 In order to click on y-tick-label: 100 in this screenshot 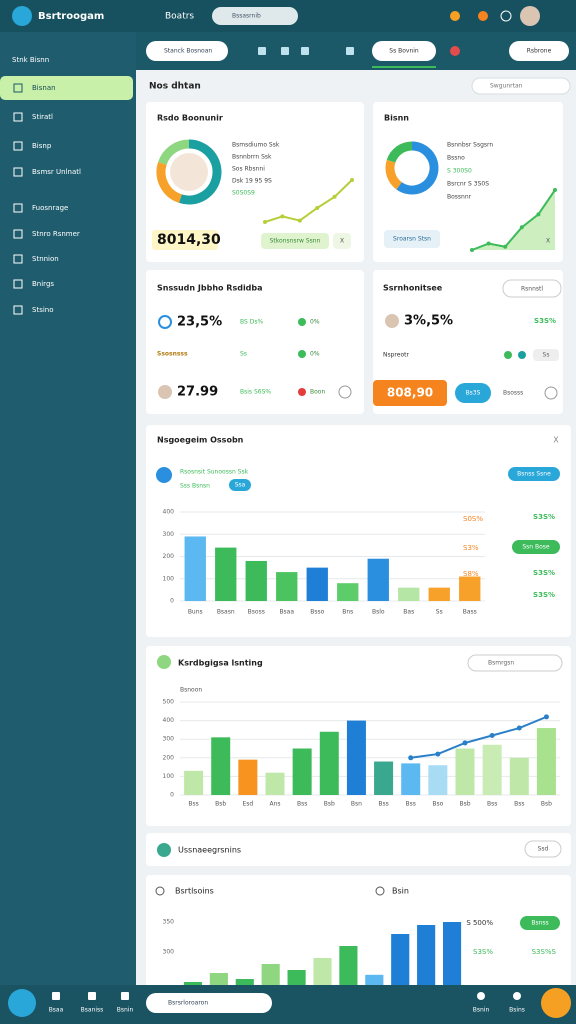, I will do `click(169, 776)`.